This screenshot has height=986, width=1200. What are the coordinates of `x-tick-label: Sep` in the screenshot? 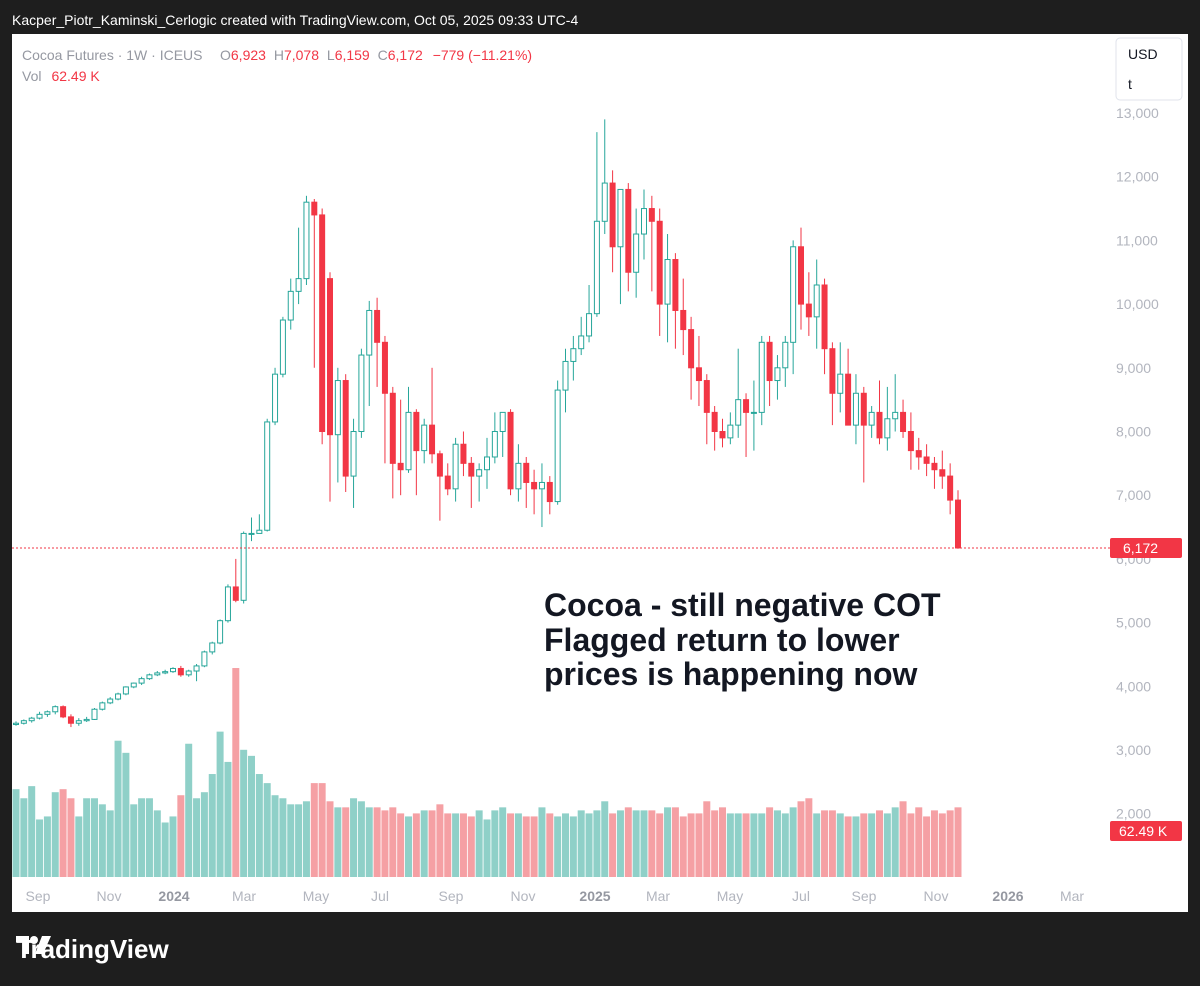 It's located at (864, 896).